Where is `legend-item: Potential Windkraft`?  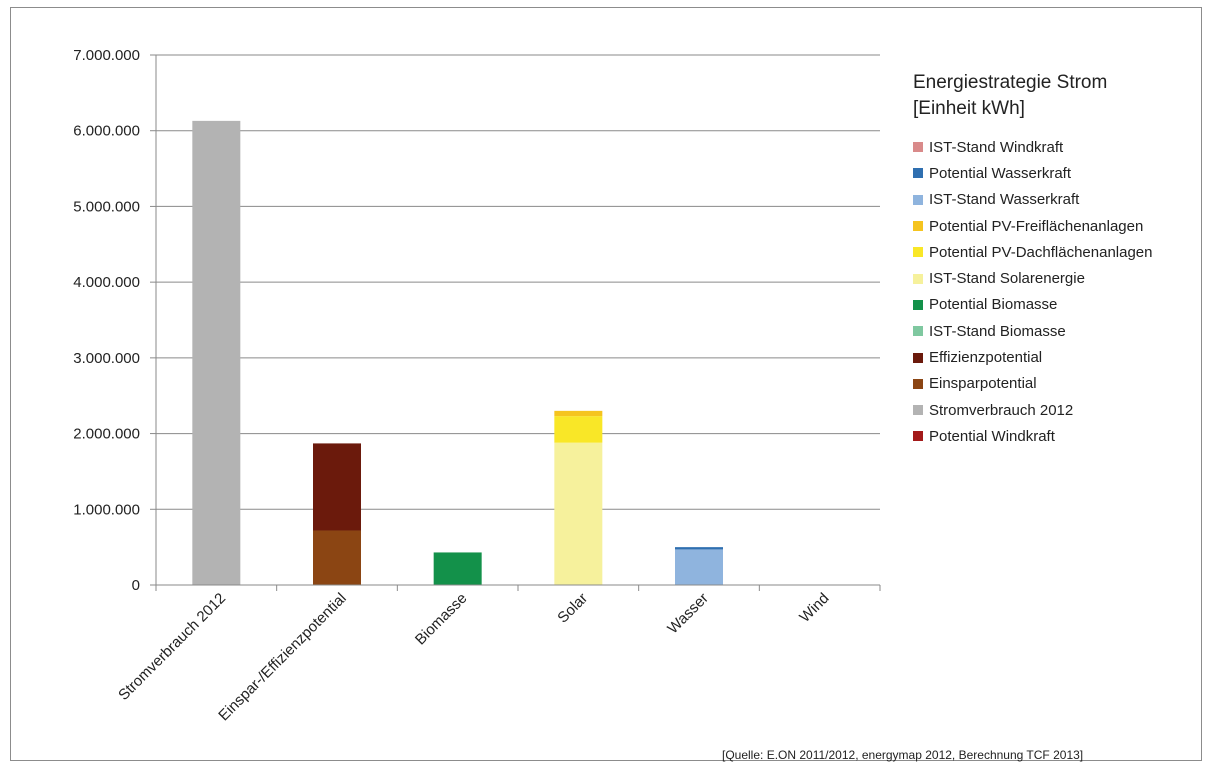 legend-item: Potential Windkraft is located at coordinates (1062, 436).